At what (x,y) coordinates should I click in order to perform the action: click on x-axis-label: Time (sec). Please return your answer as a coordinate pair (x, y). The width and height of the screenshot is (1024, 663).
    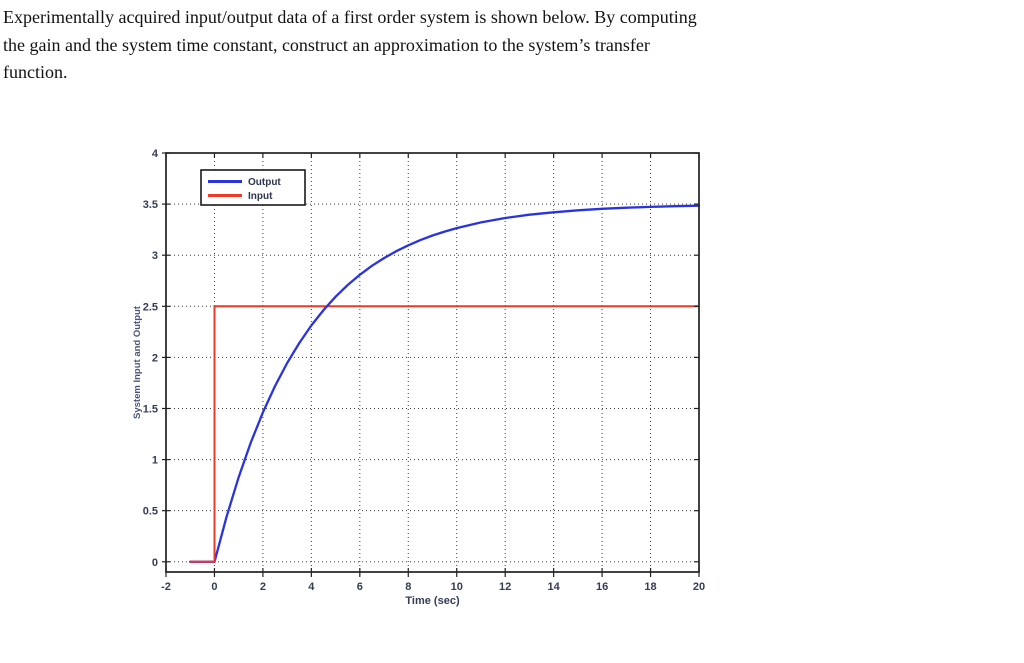
    Looking at the image, I should click on (432, 601).